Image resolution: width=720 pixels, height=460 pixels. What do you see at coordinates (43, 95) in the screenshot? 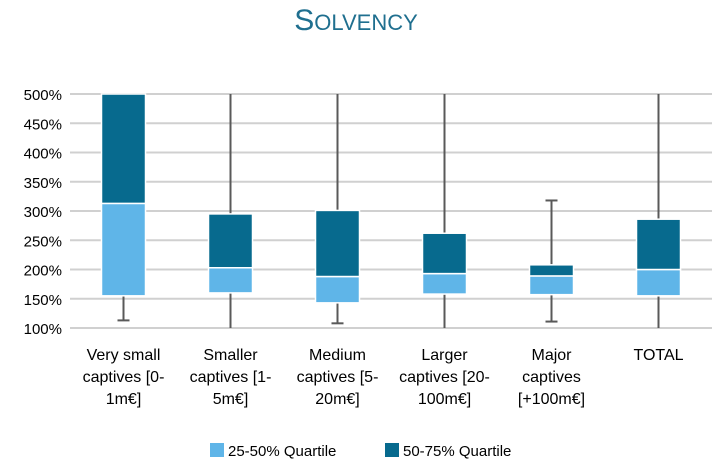
I see `y-tick-label: 500%` at bounding box center [43, 95].